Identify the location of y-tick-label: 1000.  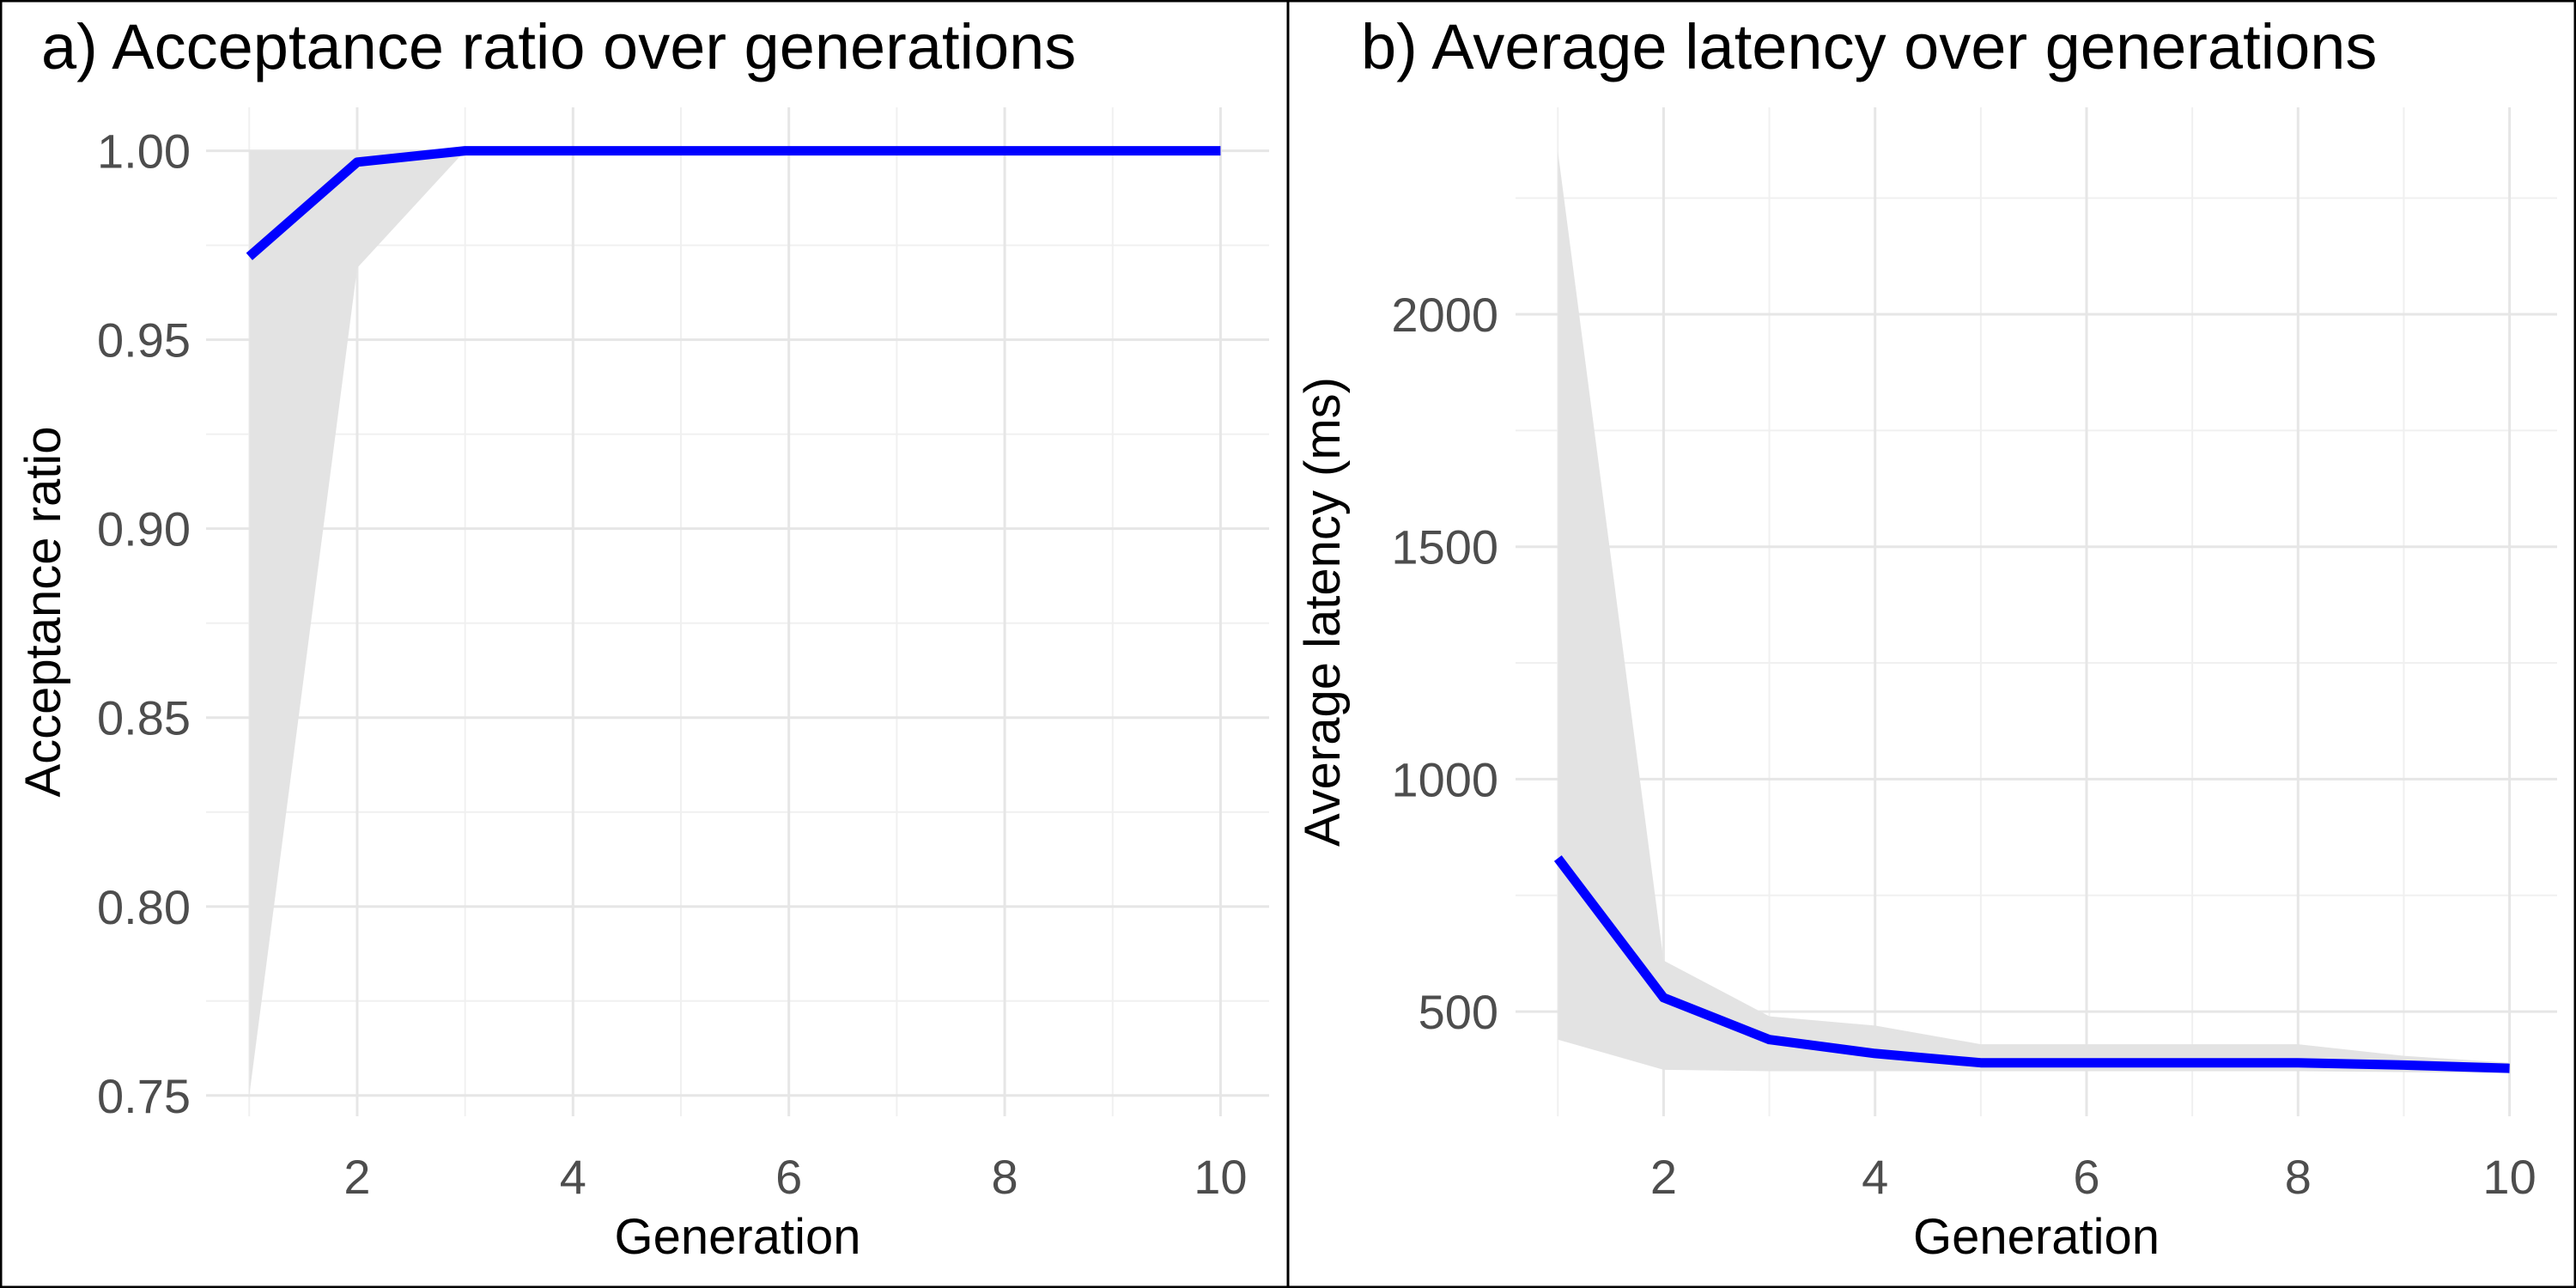
(1444, 779).